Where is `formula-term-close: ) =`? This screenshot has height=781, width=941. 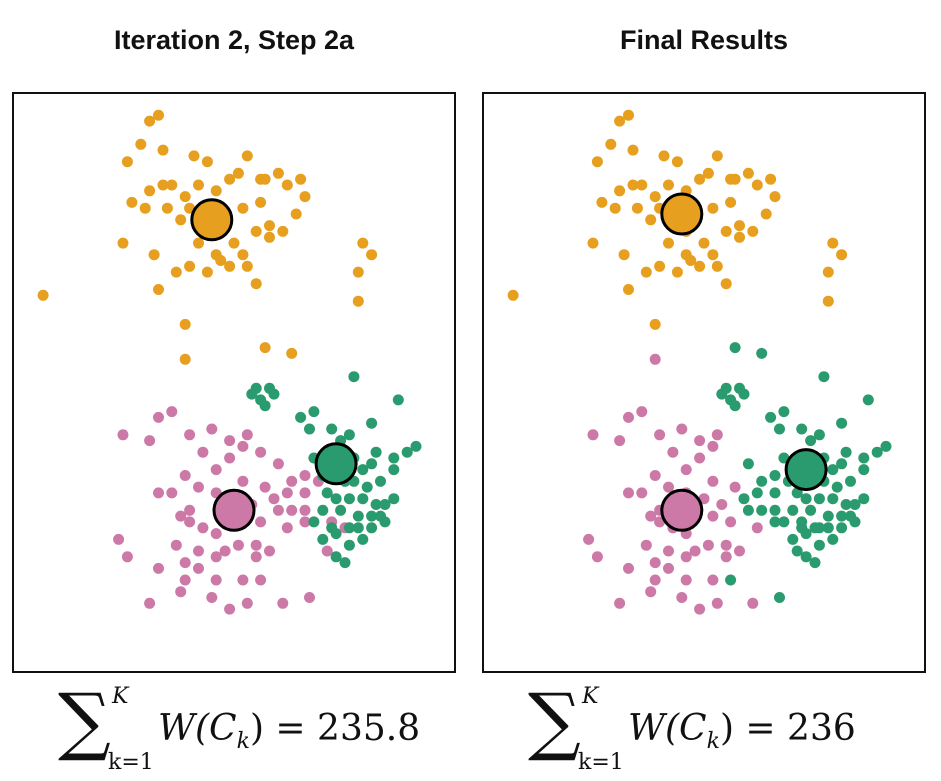
formula-term-close: ) = is located at coordinates (283, 728).